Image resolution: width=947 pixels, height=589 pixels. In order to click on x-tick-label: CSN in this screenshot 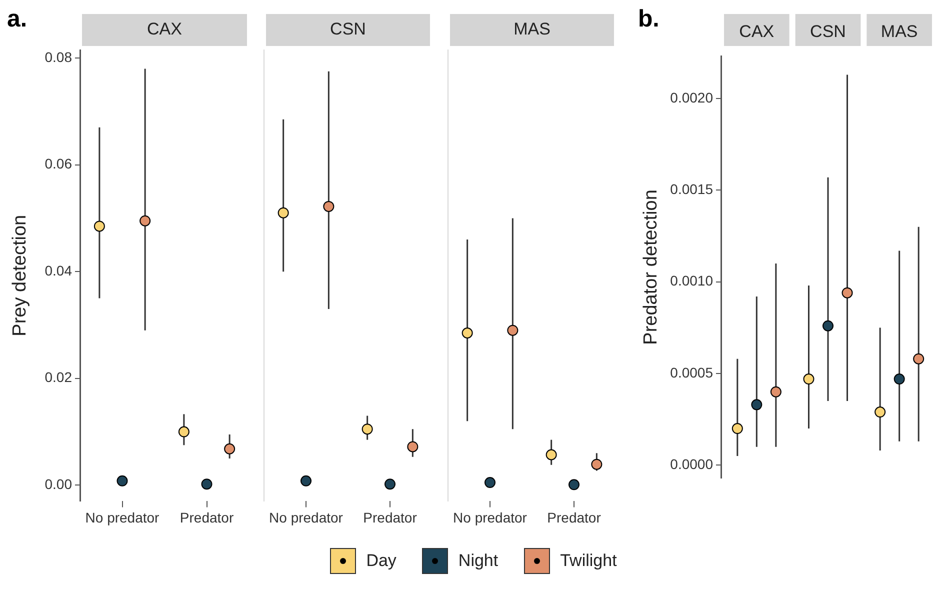, I will do `click(828, 31)`.